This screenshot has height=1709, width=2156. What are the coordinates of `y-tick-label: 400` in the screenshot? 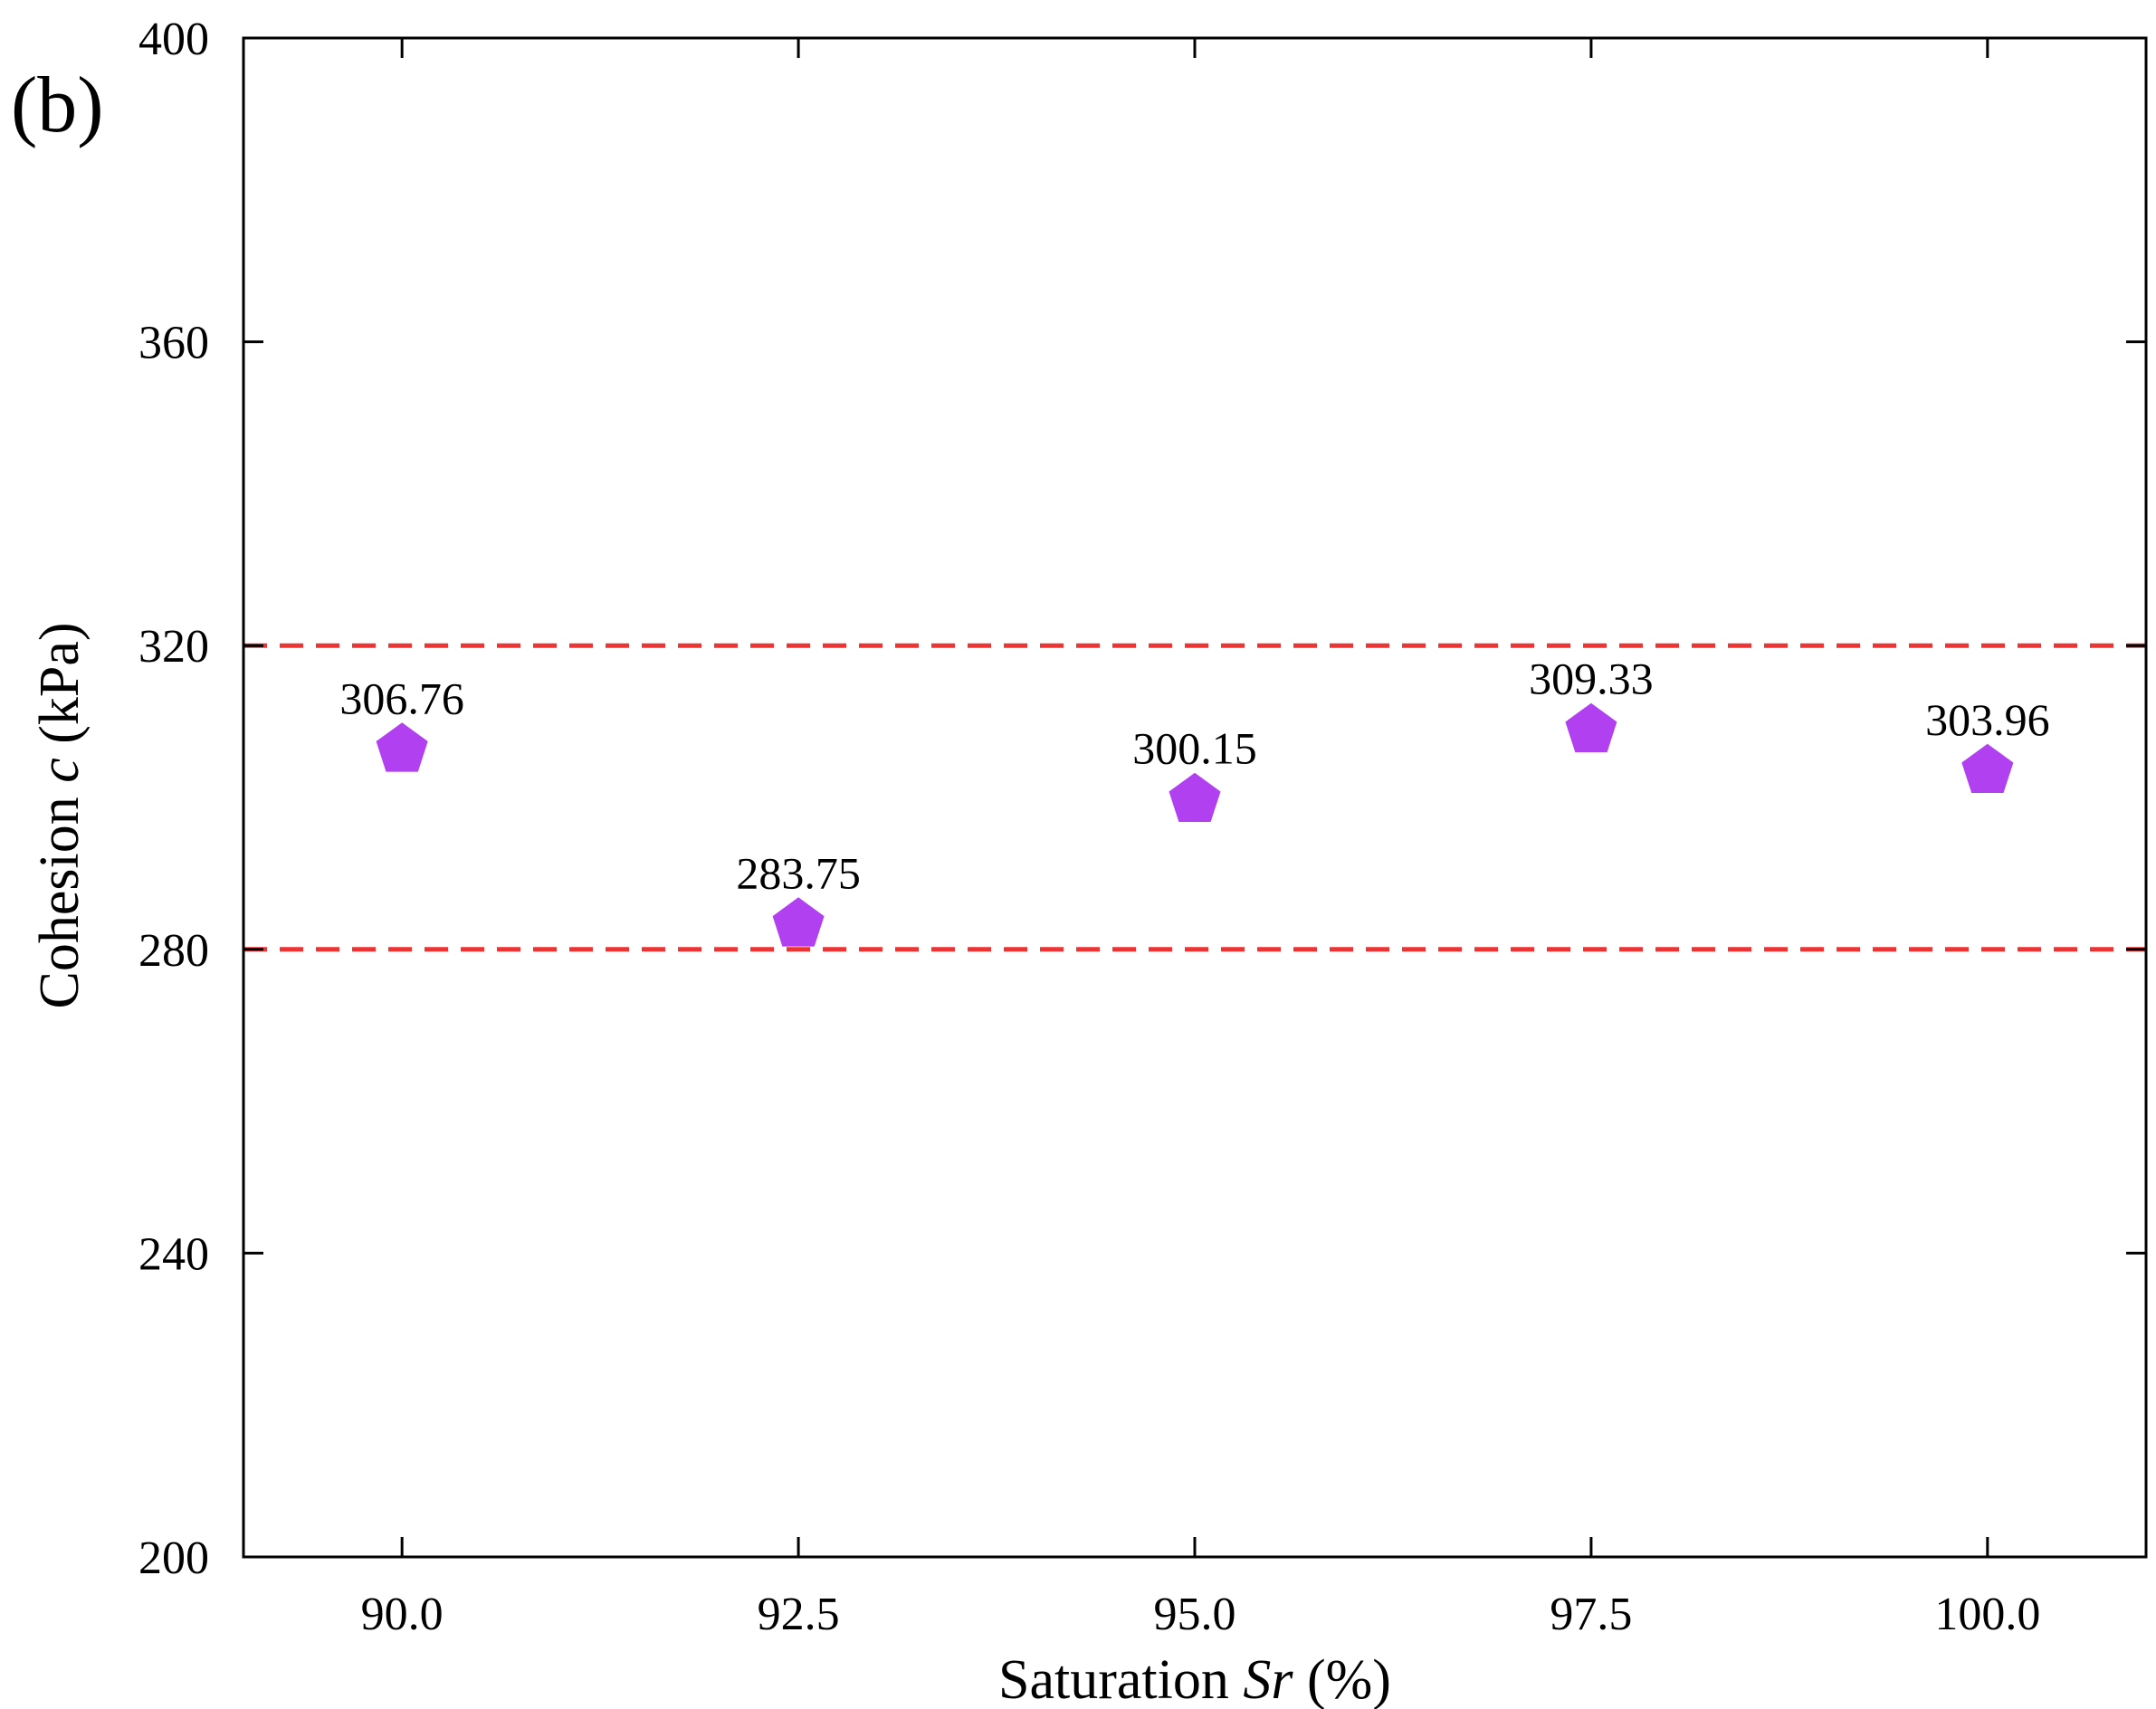 It's located at (174, 39).